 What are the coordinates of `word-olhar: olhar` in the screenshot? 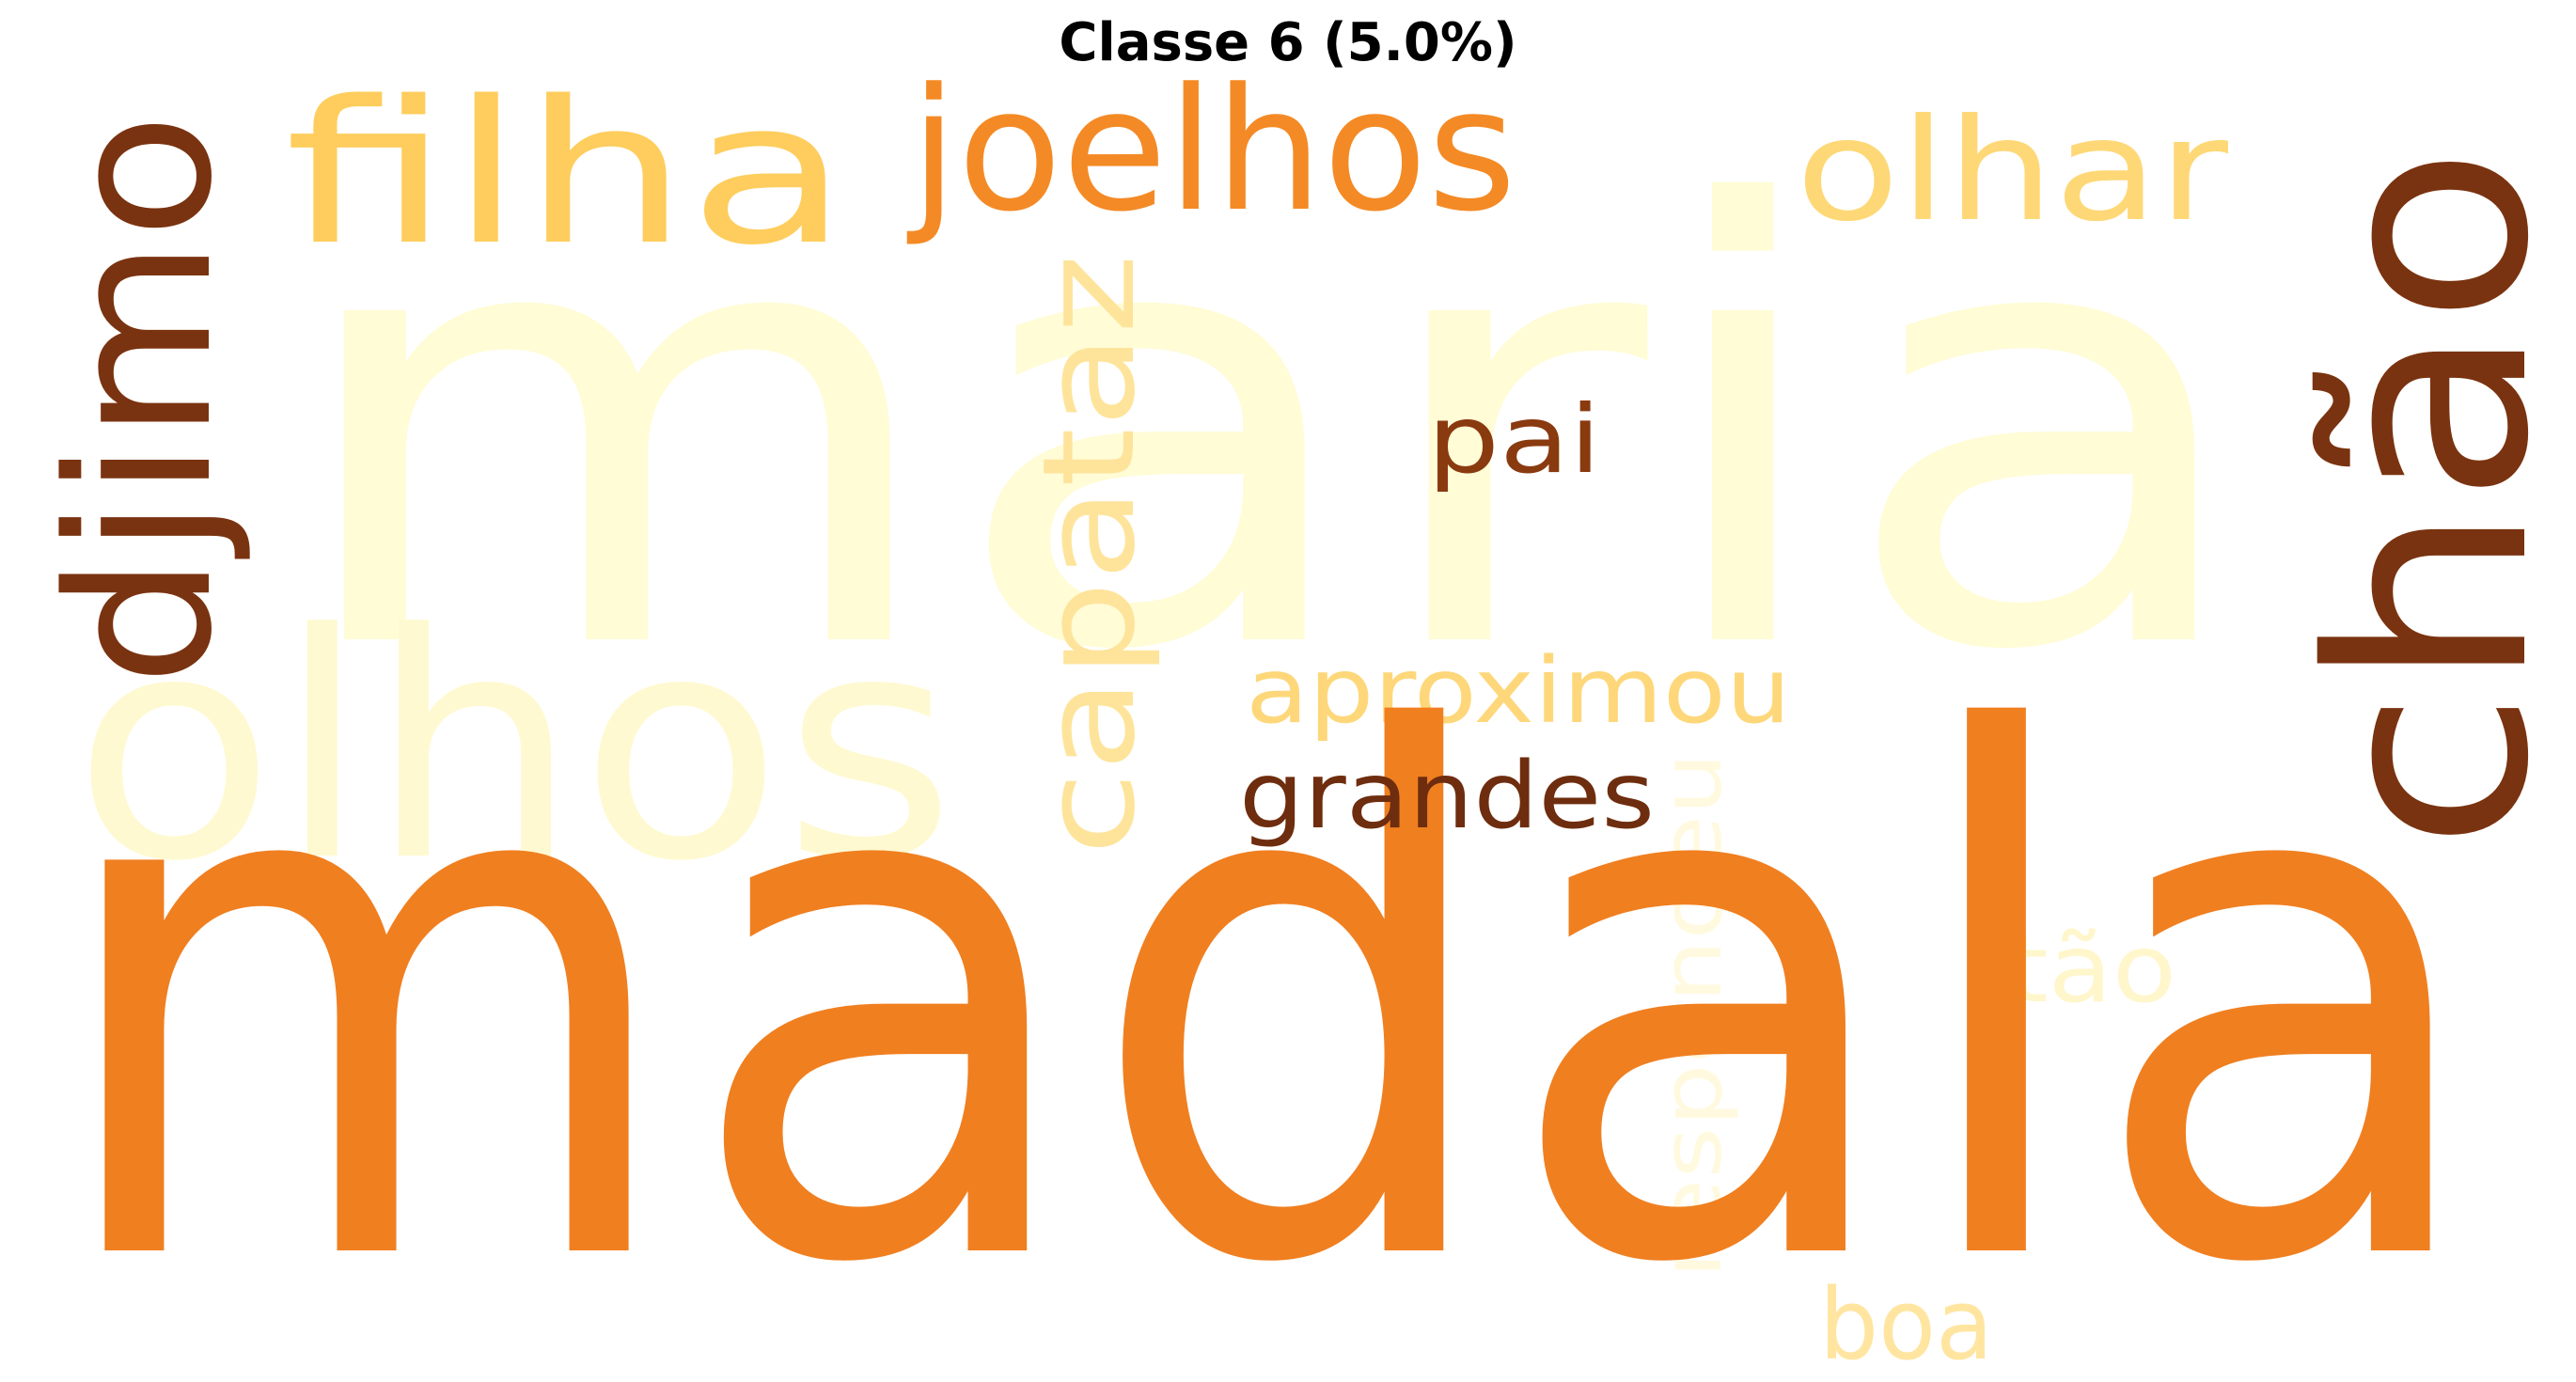 It's located at (2012, 171).